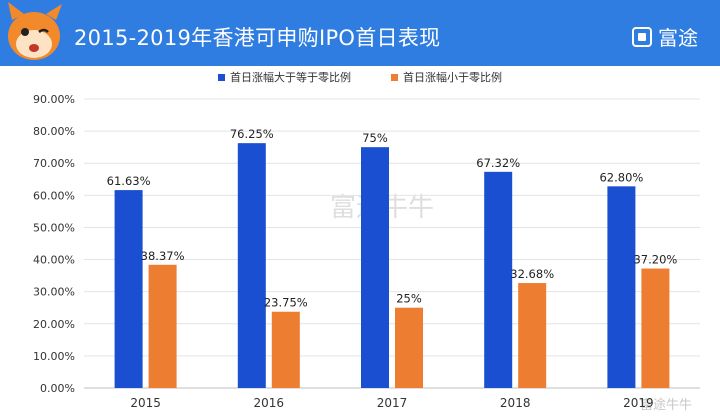 The image size is (720, 417). Describe the element at coordinates (638, 403) in the screenshot. I see `x-tick-label: 2019` at that location.